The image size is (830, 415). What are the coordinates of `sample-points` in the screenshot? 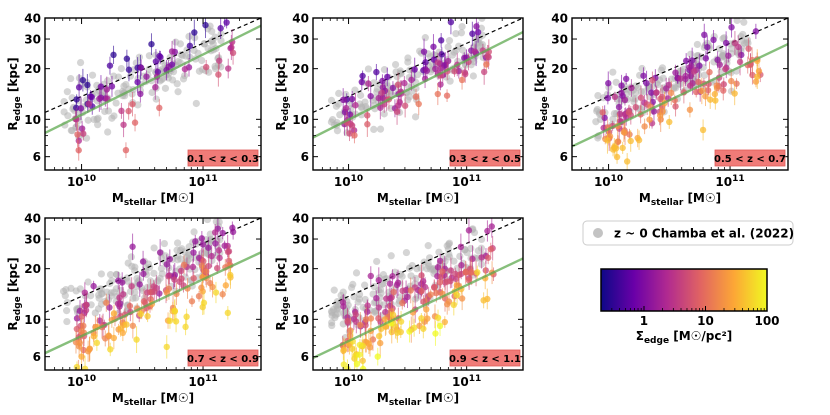 It's located at (154, 294).